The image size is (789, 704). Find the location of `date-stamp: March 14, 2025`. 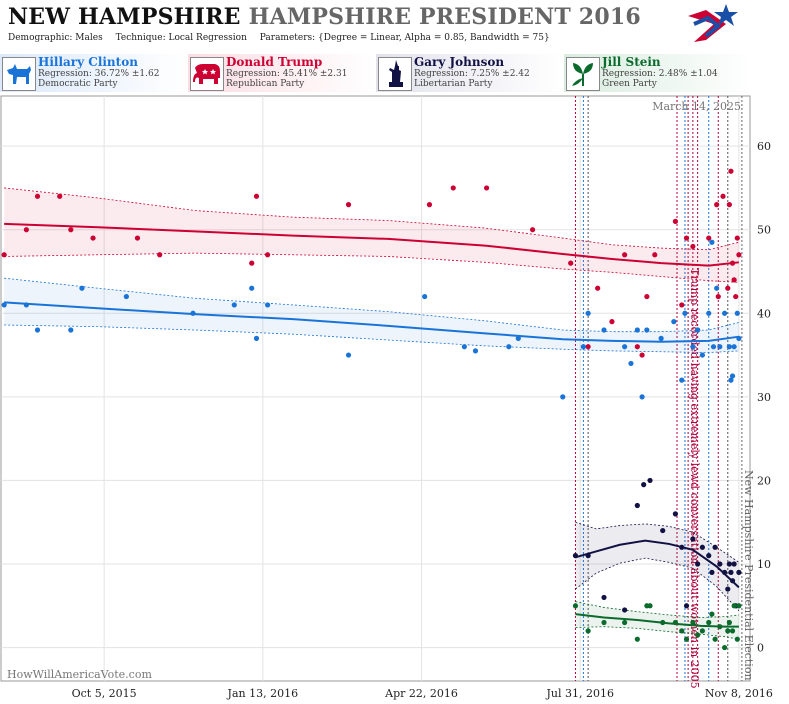

date-stamp: March 14, 2025 is located at coordinates (696, 106).